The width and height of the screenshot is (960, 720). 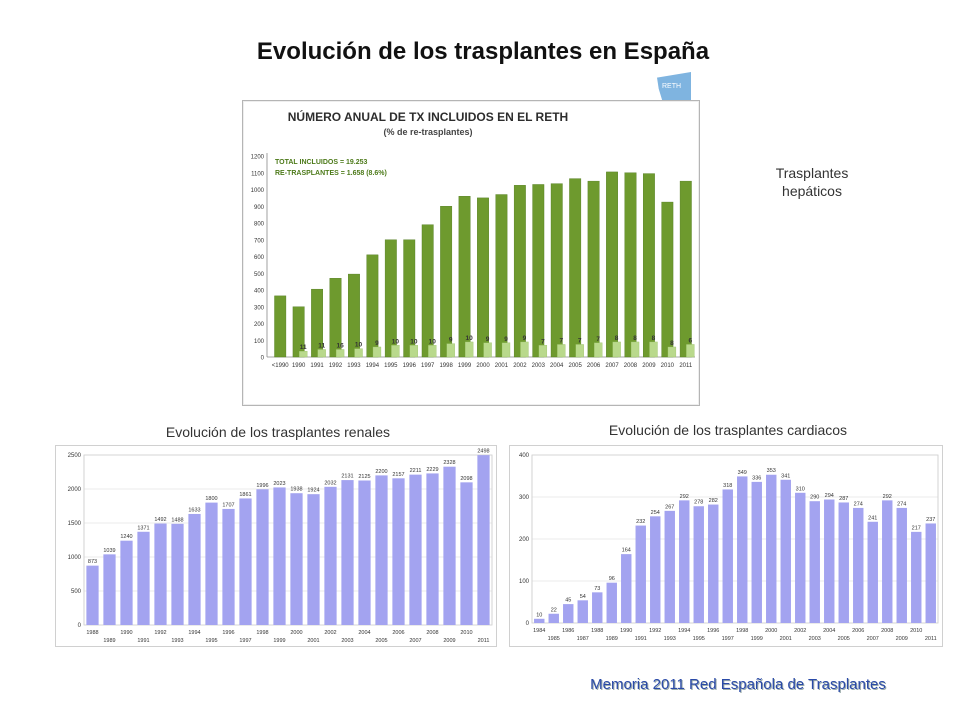 What do you see at coordinates (756, 478) in the screenshot?
I see `cardiac-data-label: 336` at bounding box center [756, 478].